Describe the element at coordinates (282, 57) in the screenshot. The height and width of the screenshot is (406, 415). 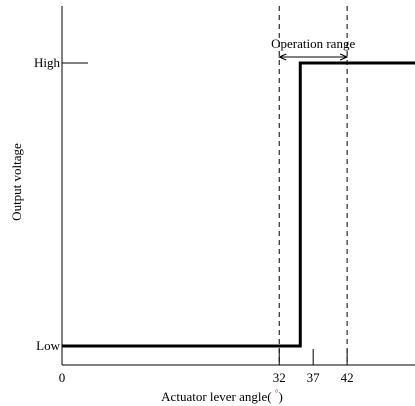
I see `operation-range-arrow-left` at that location.